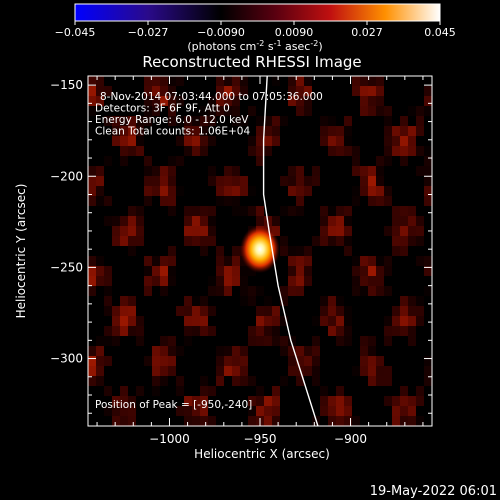 The width and height of the screenshot is (500, 500). I want to click on y-tick-label: −200, so click(66, 176).